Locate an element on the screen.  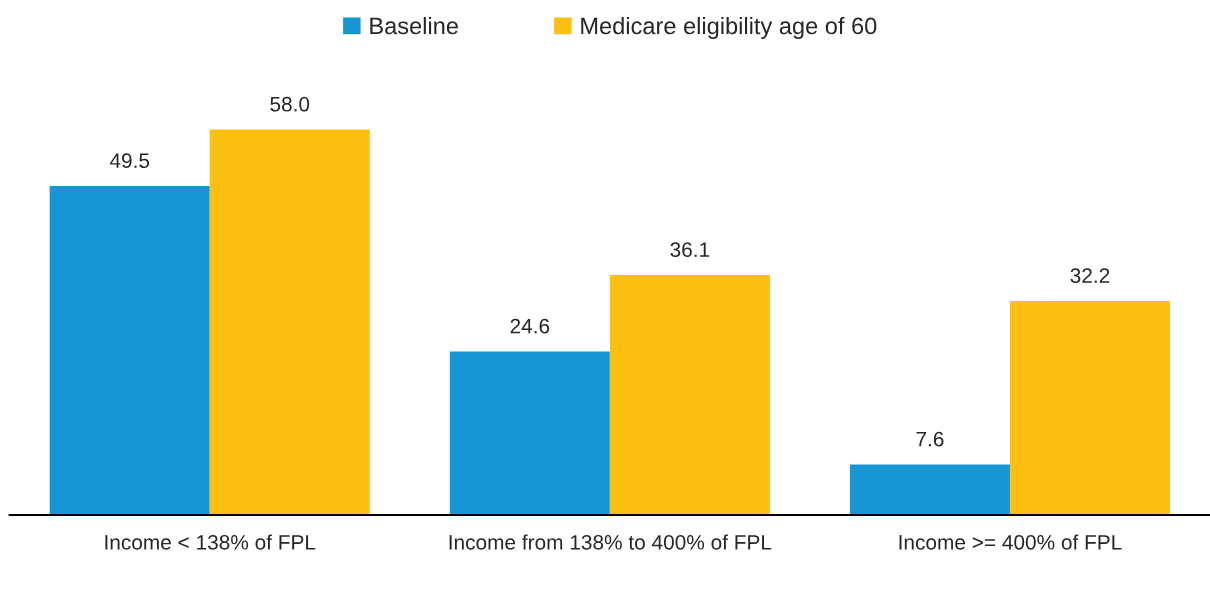
x-tick-label: Income from 138% to 400% of FPL is located at coordinates (610, 542).